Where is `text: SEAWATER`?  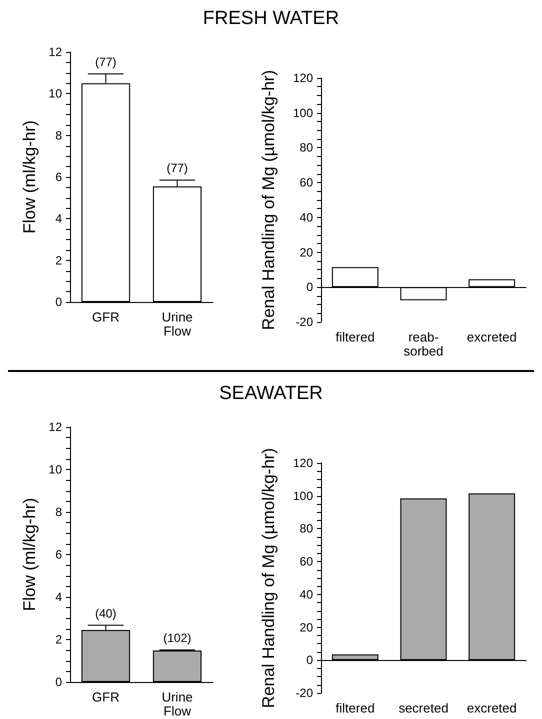 text: SEAWATER is located at coordinates (271, 394).